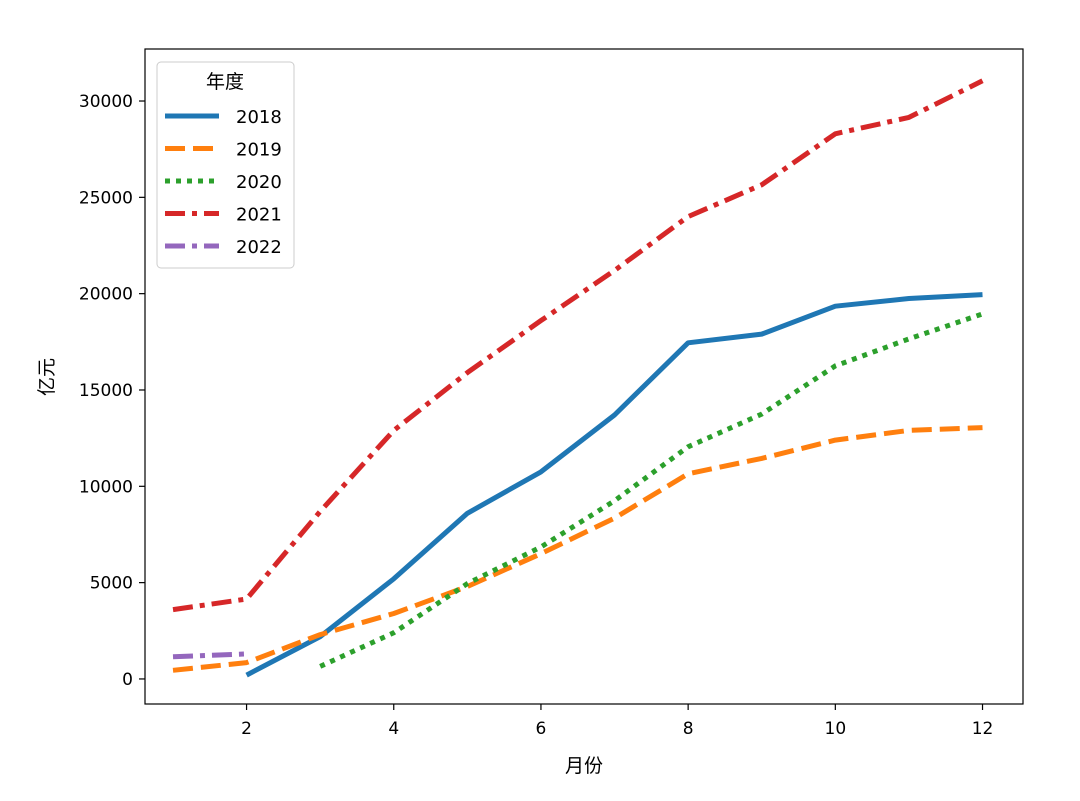  Describe the element at coordinates (106, 391) in the screenshot. I see `y-tick-label: 15000` at that location.